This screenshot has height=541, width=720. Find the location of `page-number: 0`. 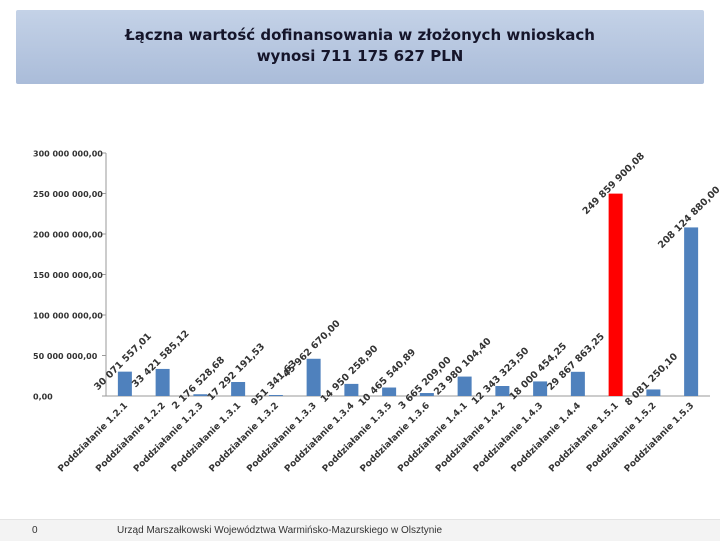

page-number: 0 is located at coordinates (35, 530).